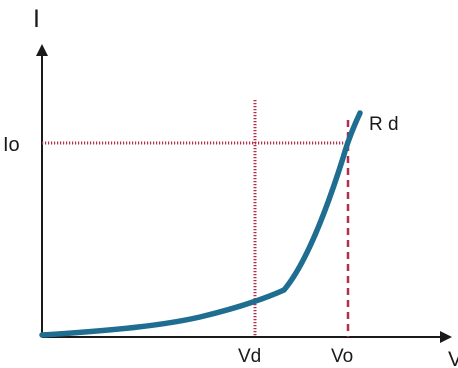 The height and width of the screenshot is (368, 458). I want to click on x-axis-label: V, so click(453, 358).